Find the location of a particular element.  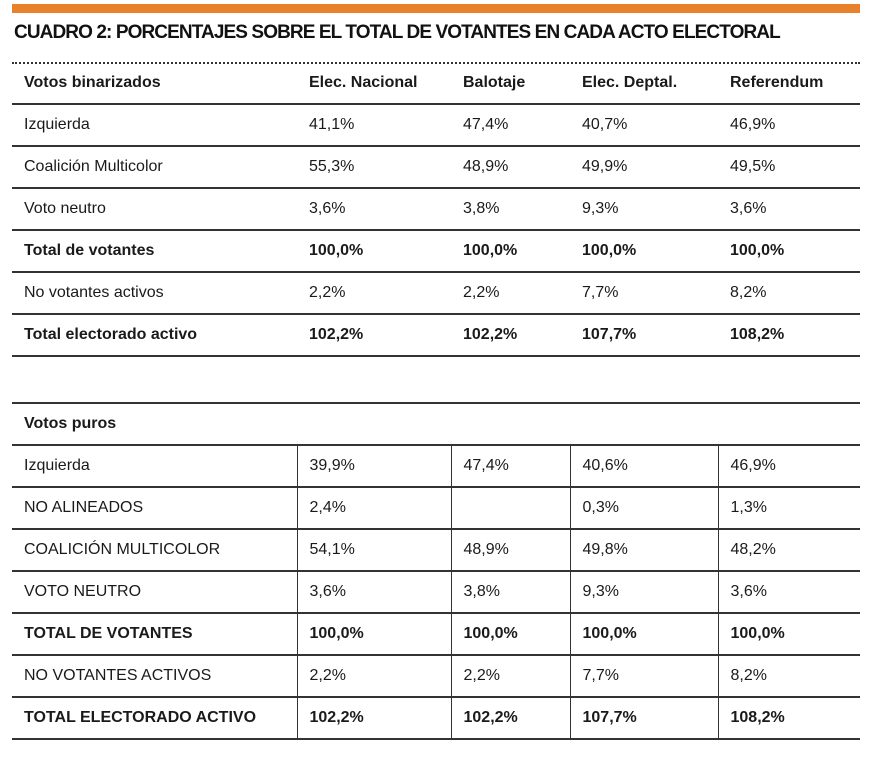

row-label: NO VOTANTES ACTIVOS is located at coordinates (154, 676).